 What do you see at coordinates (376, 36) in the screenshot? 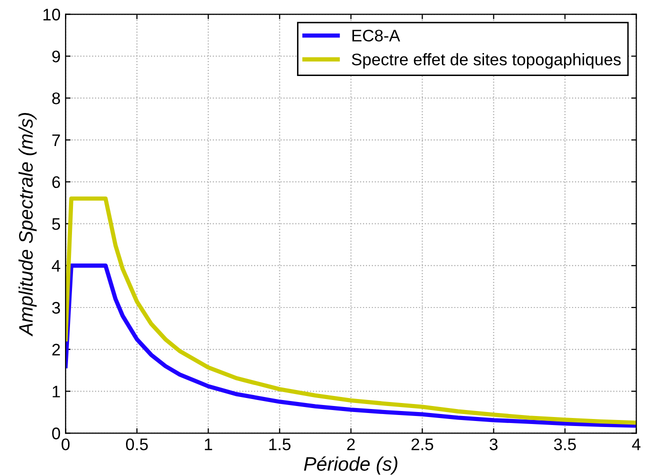
I see `legend-label: EC8-A` at bounding box center [376, 36].